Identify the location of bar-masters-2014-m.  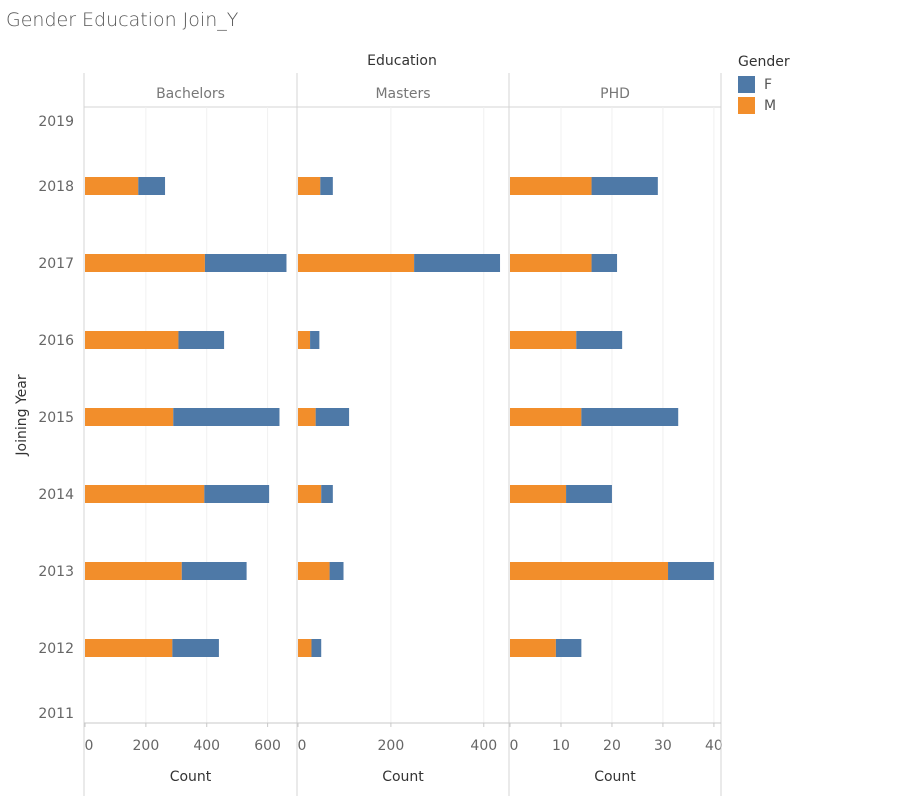
(310, 494).